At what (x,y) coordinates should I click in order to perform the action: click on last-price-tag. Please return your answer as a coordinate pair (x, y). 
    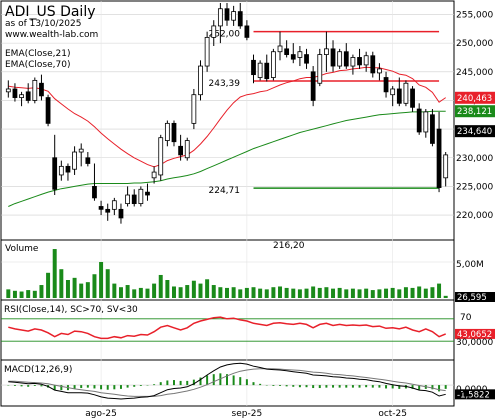
    Looking at the image, I should click on (475, 131).